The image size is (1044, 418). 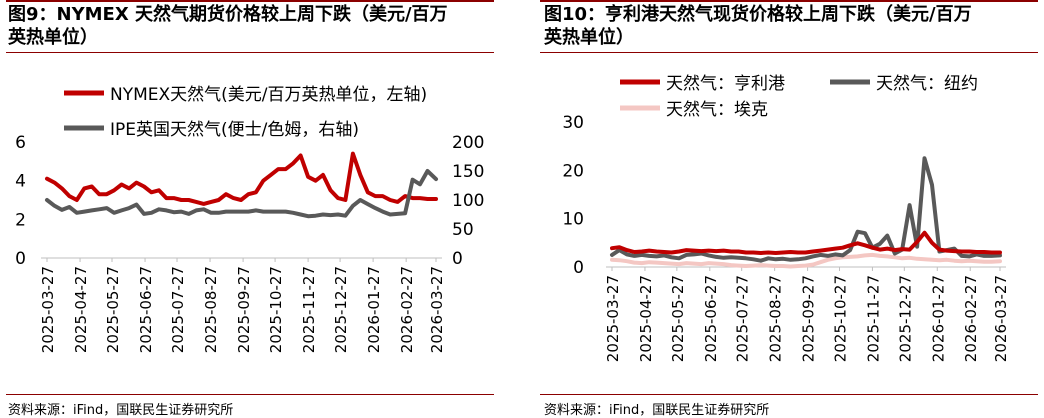 I want to click on chart1-x-tick-7: 2025-10-27, so click(x=276, y=309).